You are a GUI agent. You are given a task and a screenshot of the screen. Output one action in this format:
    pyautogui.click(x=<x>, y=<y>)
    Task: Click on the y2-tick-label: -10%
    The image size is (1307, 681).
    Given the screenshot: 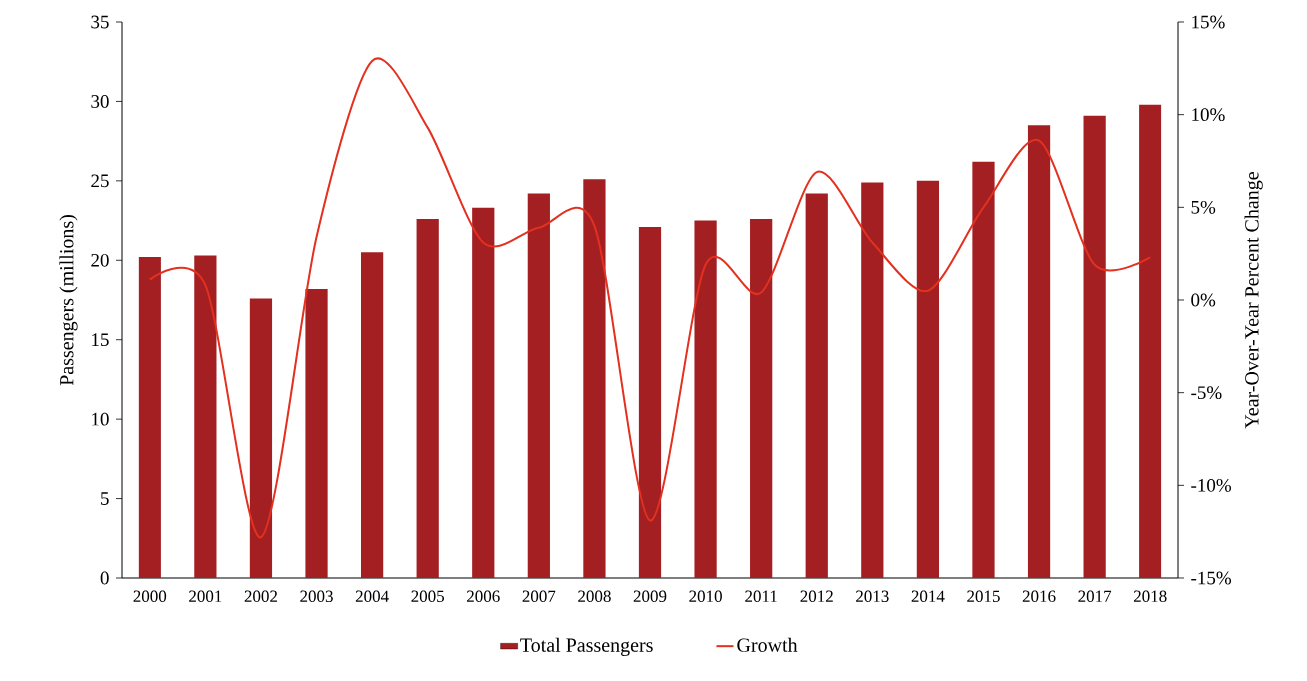 What is the action you would take?
    pyautogui.click(x=1211, y=485)
    